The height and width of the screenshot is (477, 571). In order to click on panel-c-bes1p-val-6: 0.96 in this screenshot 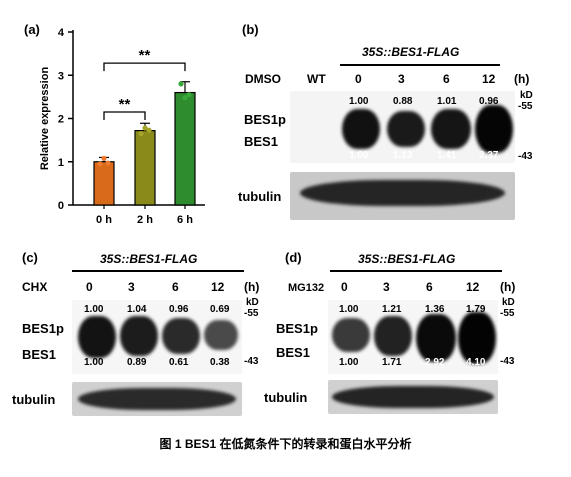, I will do `click(179, 309)`.